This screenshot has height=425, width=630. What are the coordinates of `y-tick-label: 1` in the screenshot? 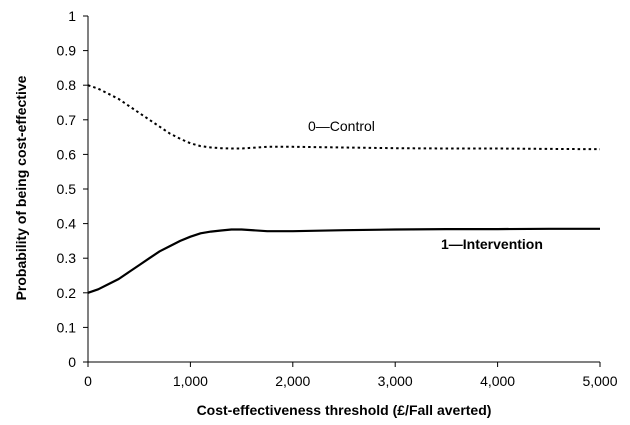 It's located at (72, 16).